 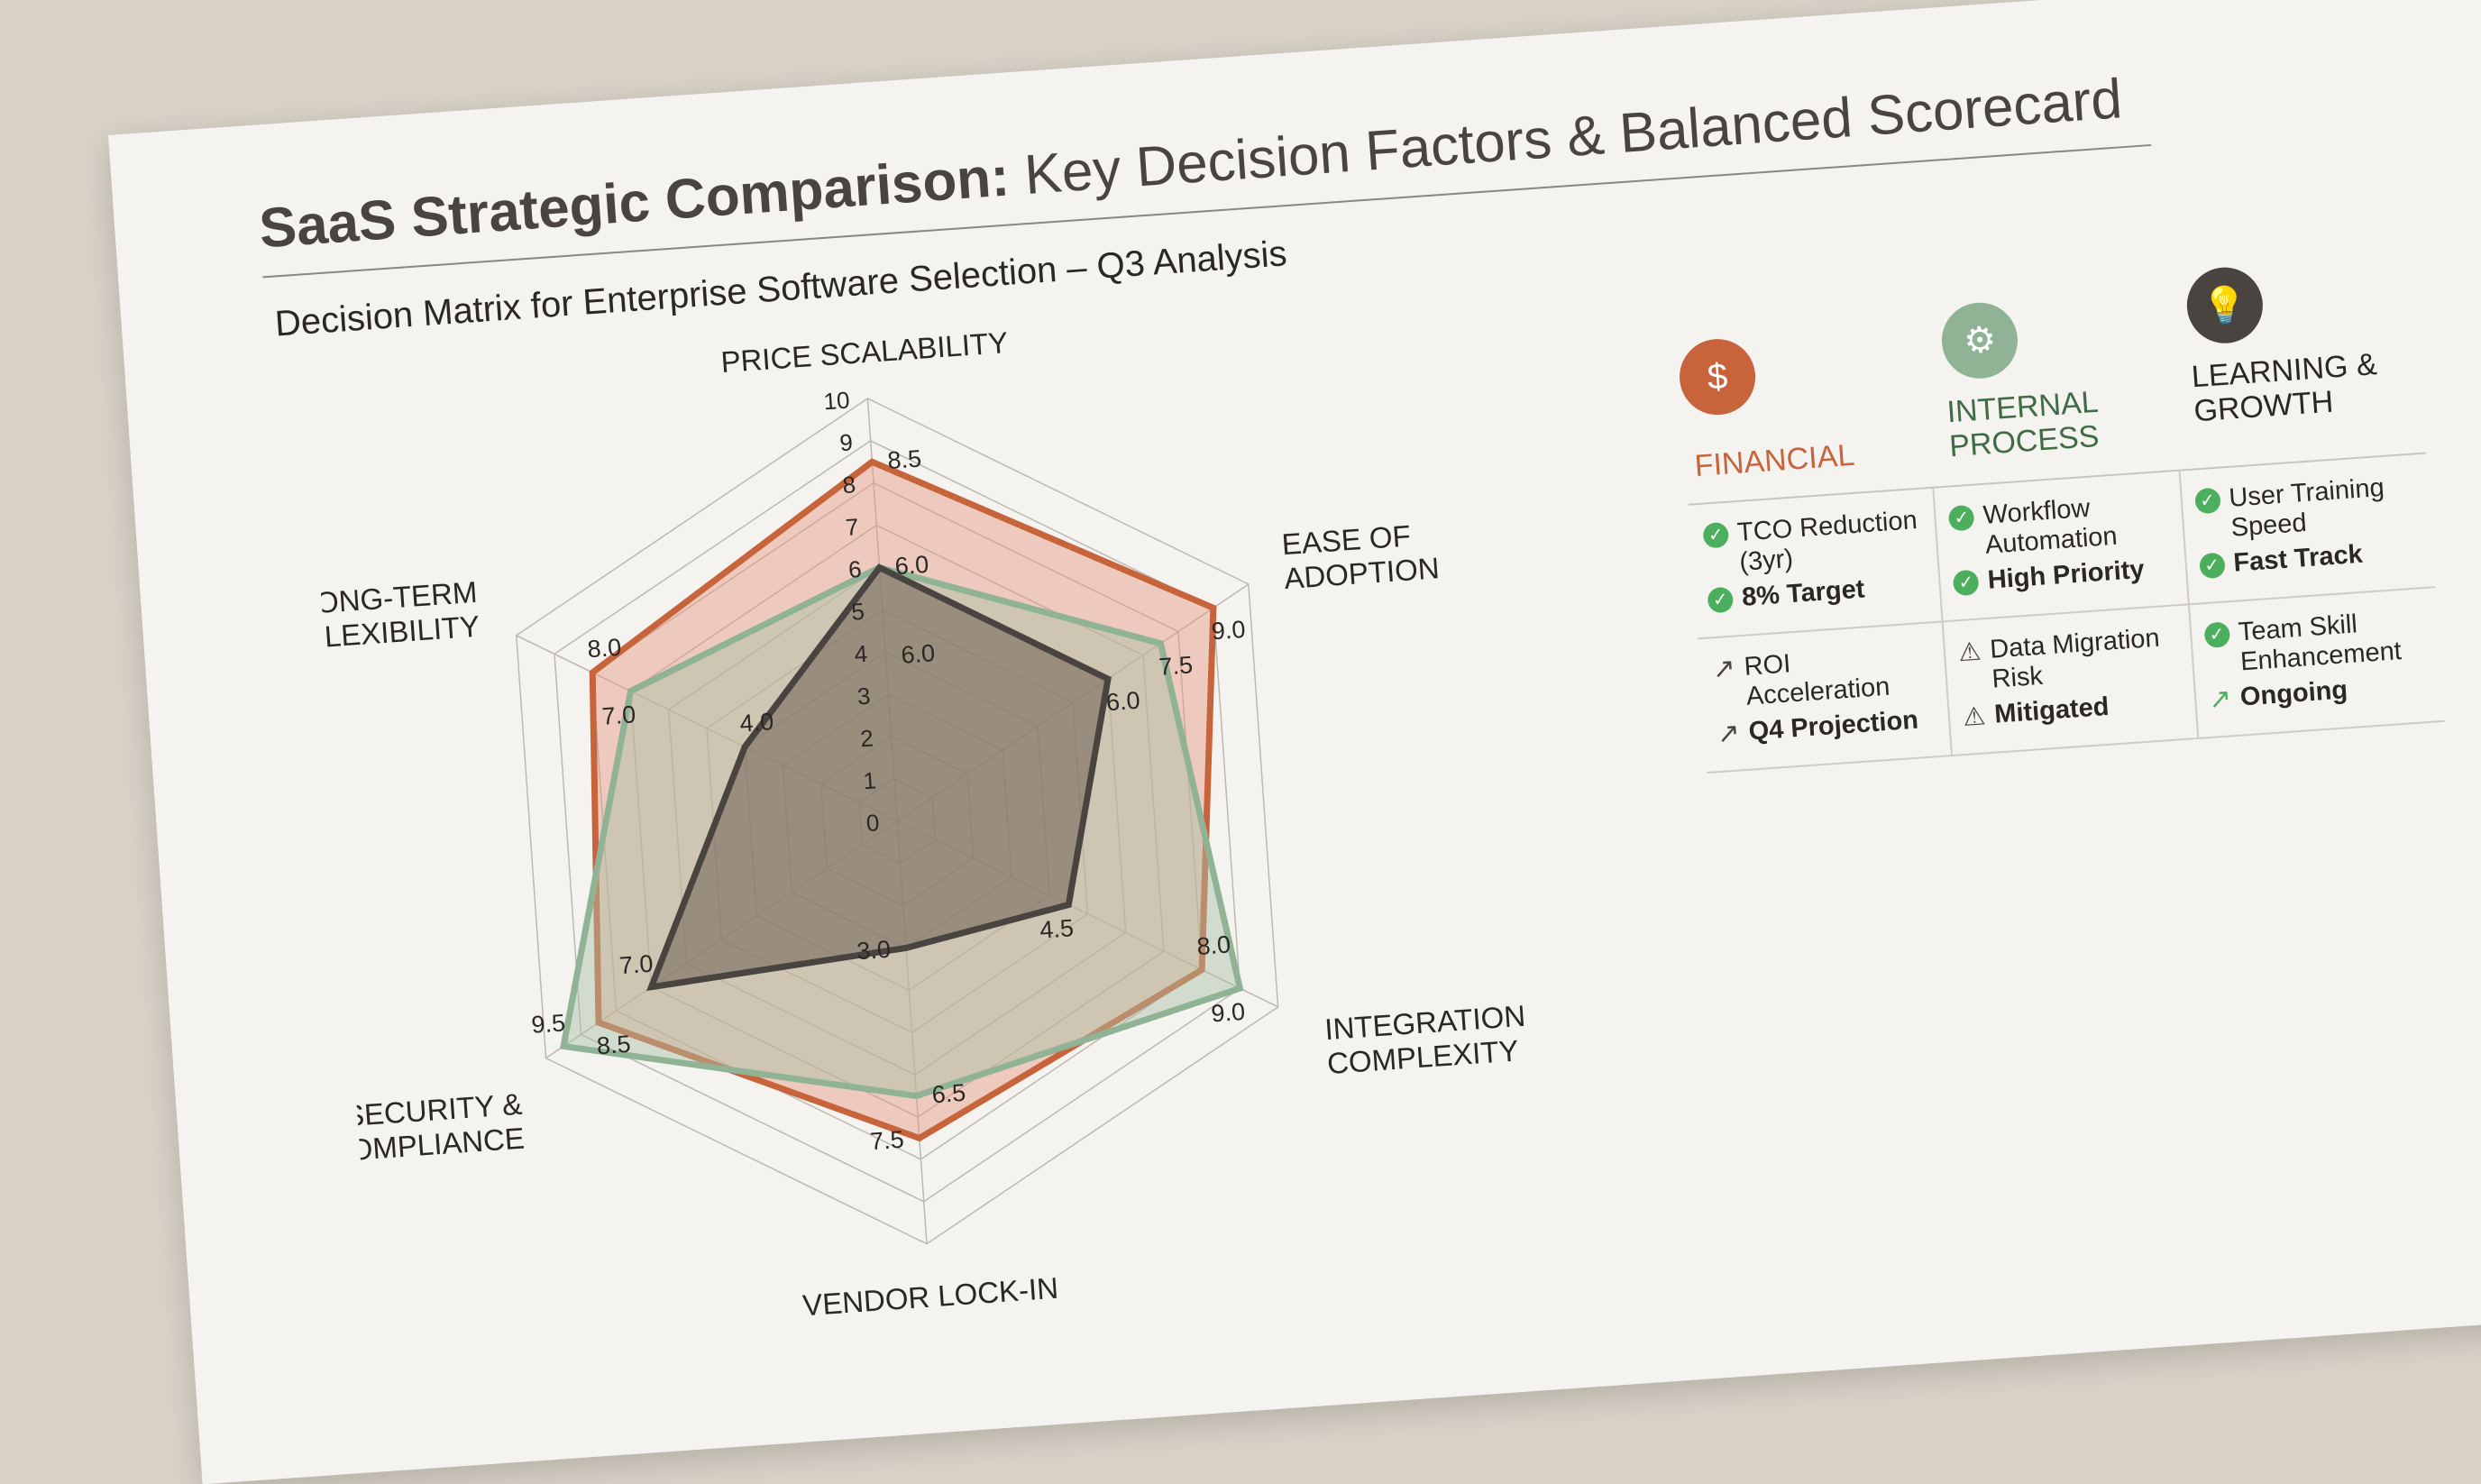 I want to click on tick-label: 9, so click(x=846, y=442).